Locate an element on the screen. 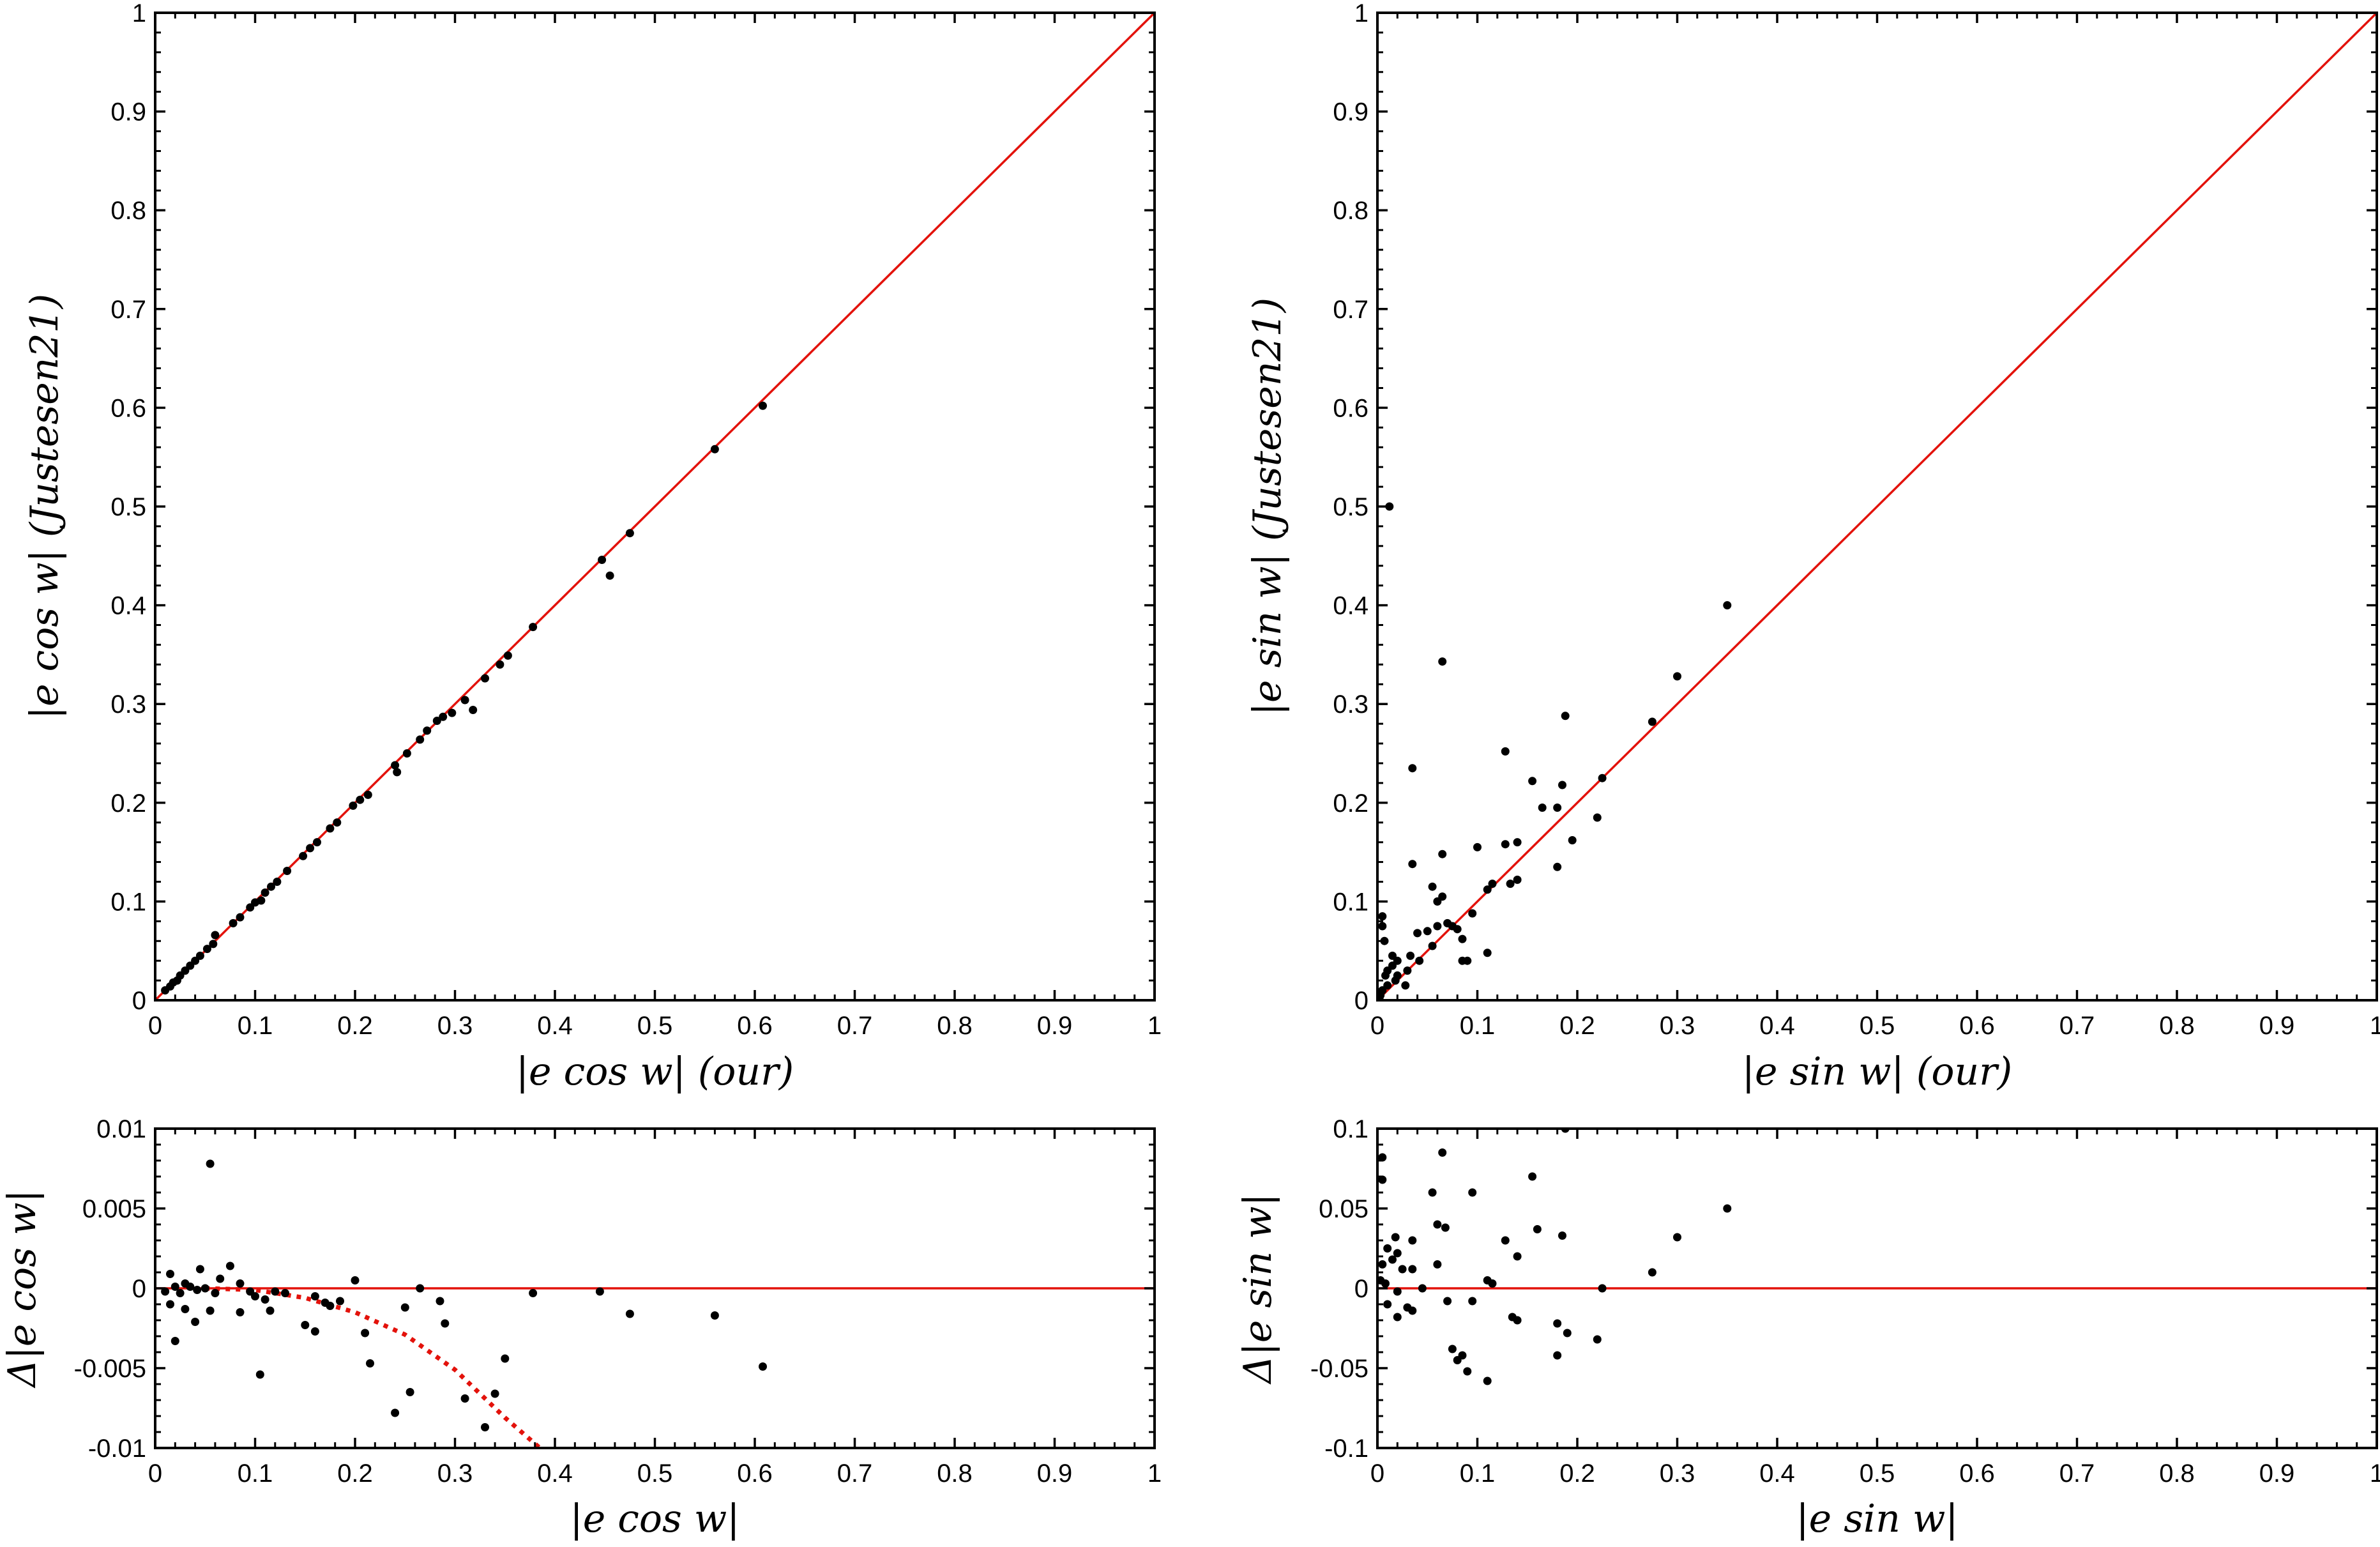 The width and height of the screenshot is (2380, 1547). esin-main-x-tick-label: 0.7 is located at coordinates (2077, 1026).